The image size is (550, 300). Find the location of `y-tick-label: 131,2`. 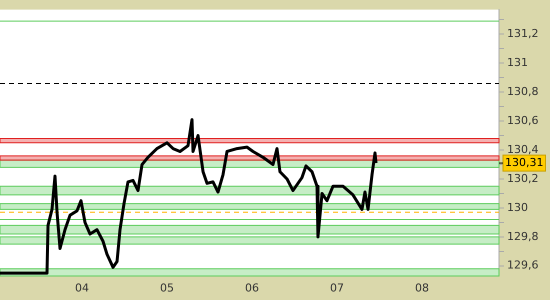

y-tick-label: 131,2 is located at coordinates (522, 33).